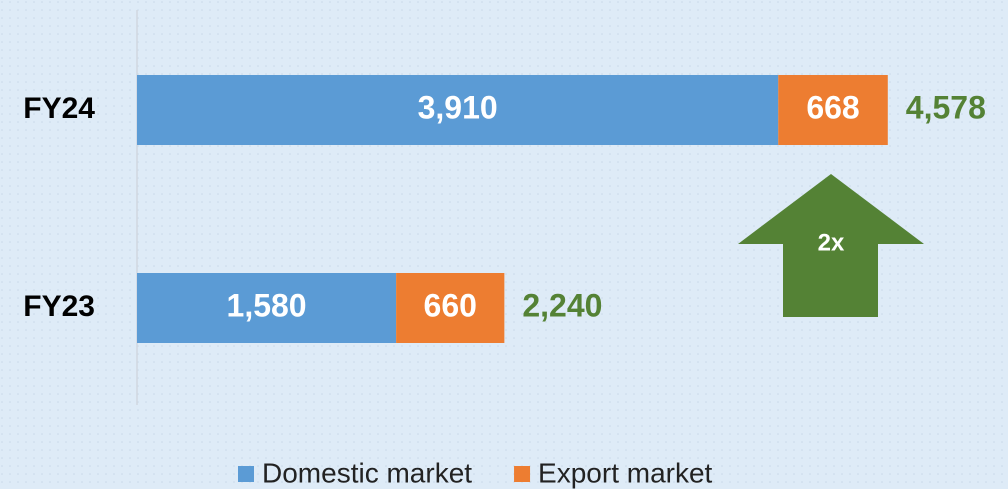  What do you see at coordinates (267, 305) in the screenshot?
I see `data-label: 1,580` at bounding box center [267, 305].